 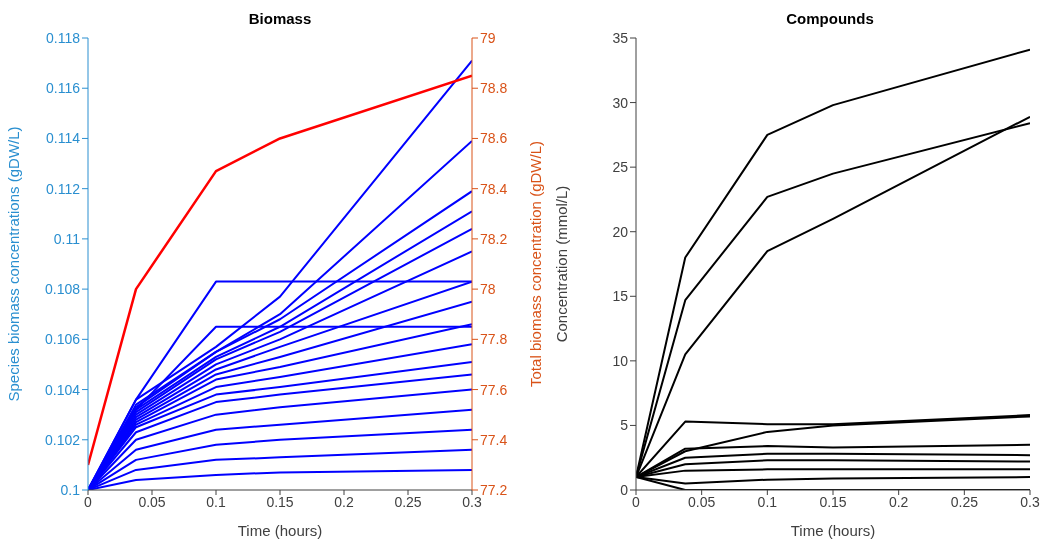 I want to click on y-tick-label: 25, so click(x=620, y=167).